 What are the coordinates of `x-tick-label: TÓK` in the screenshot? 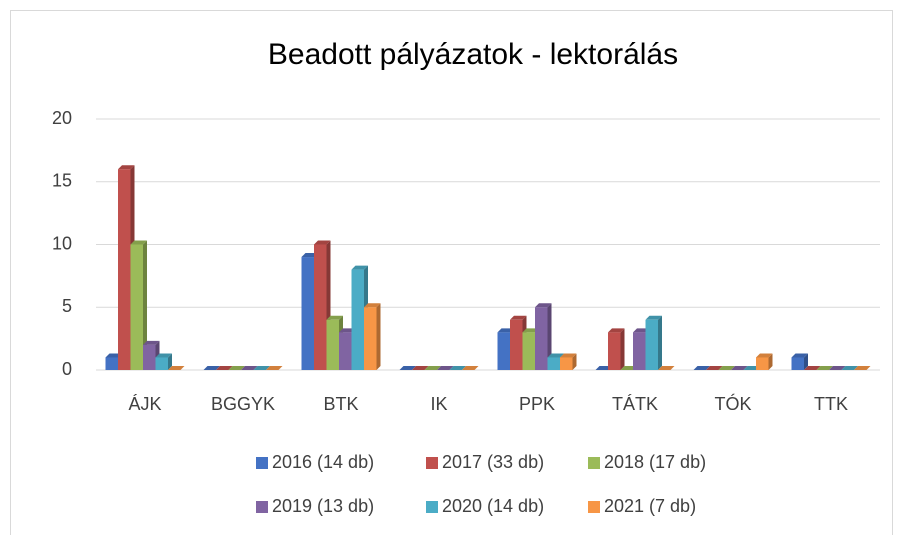 It's located at (732, 403).